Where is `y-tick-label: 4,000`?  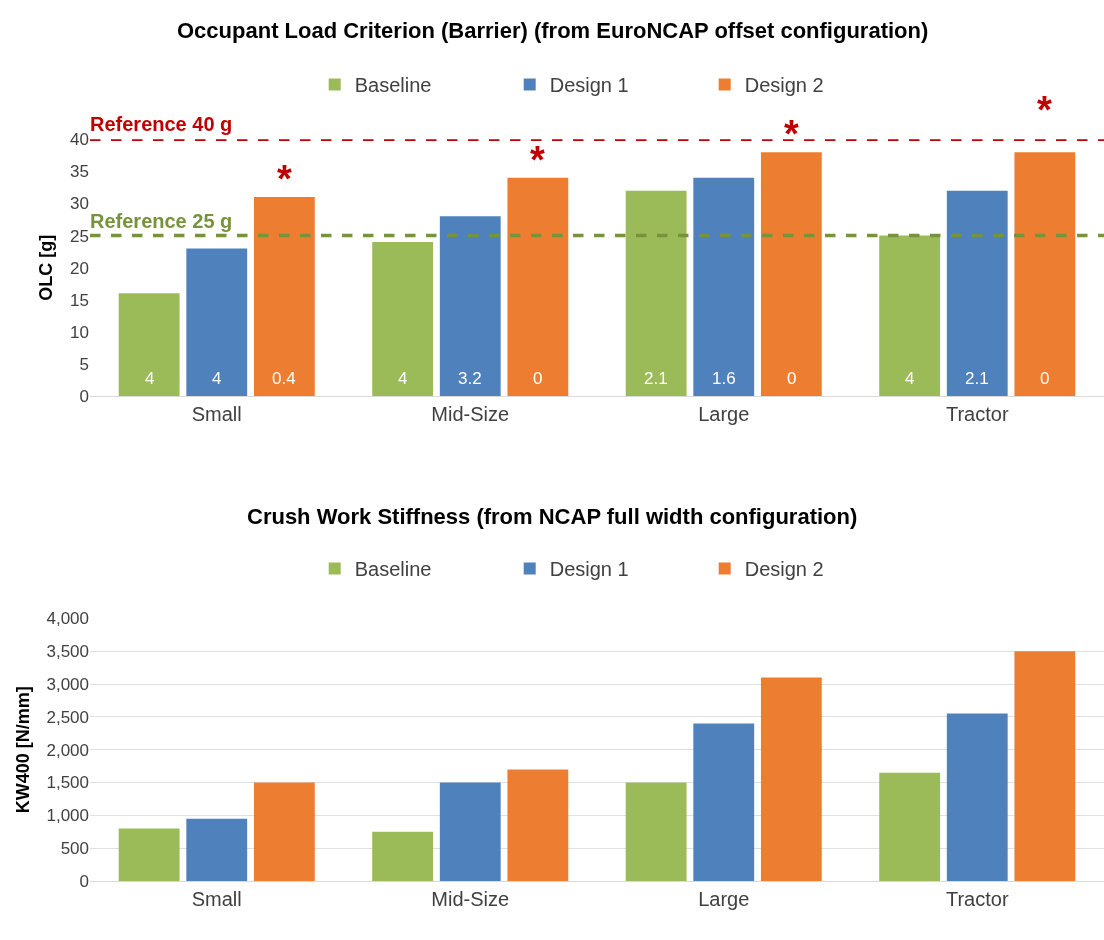 y-tick-label: 4,000 is located at coordinates (67, 619).